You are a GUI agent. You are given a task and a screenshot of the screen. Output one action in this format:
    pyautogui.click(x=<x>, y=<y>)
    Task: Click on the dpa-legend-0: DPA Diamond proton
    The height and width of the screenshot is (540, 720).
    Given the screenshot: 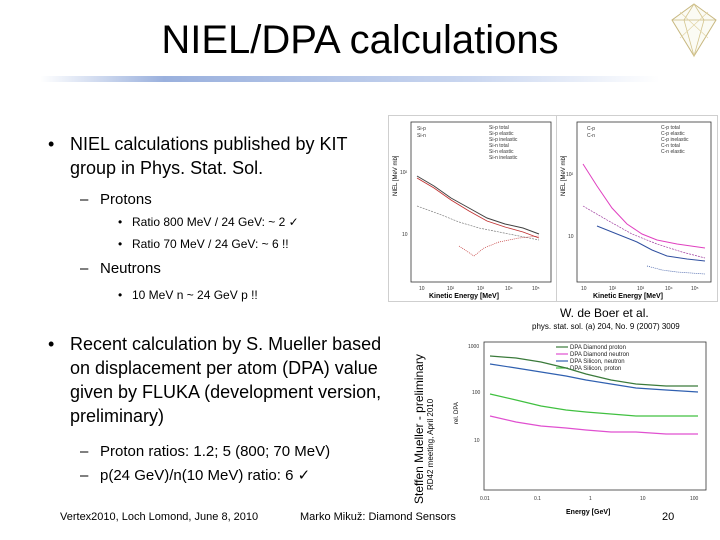 What is the action you would take?
    pyautogui.click(x=598, y=348)
    